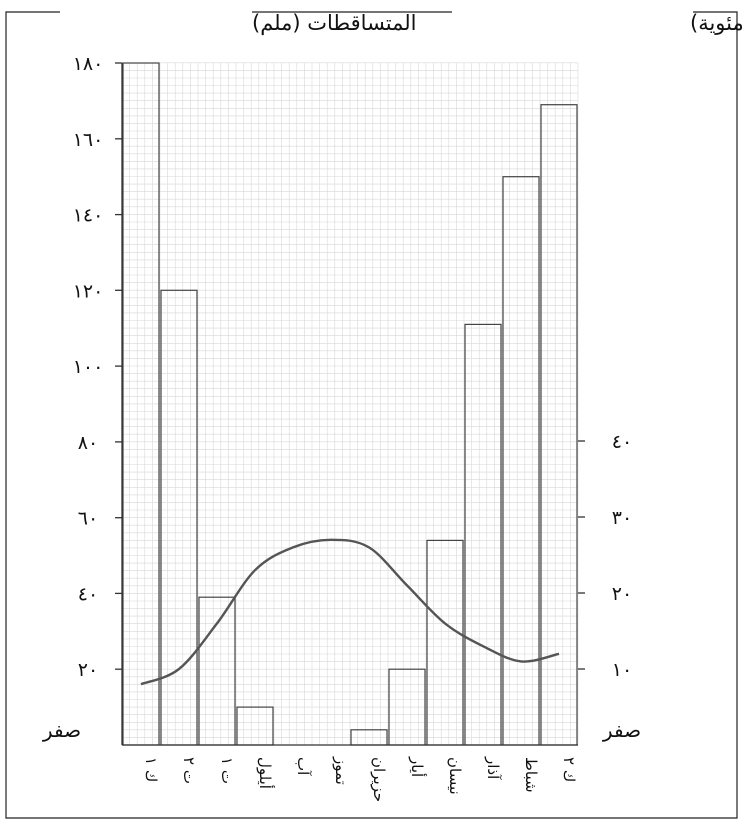 This screenshot has height=824, width=743. What do you see at coordinates (622, 442) in the screenshot?
I see `temp-tick-label: ٤٠` at bounding box center [622, 442].